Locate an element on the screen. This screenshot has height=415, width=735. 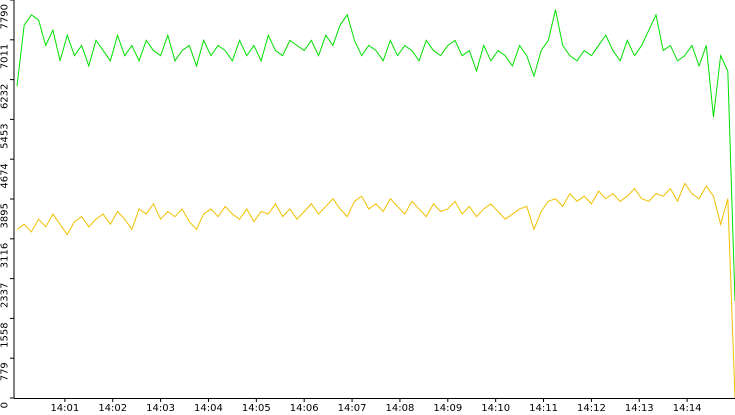
y-tick-label: 7790 is located at coordinates (5, 16).